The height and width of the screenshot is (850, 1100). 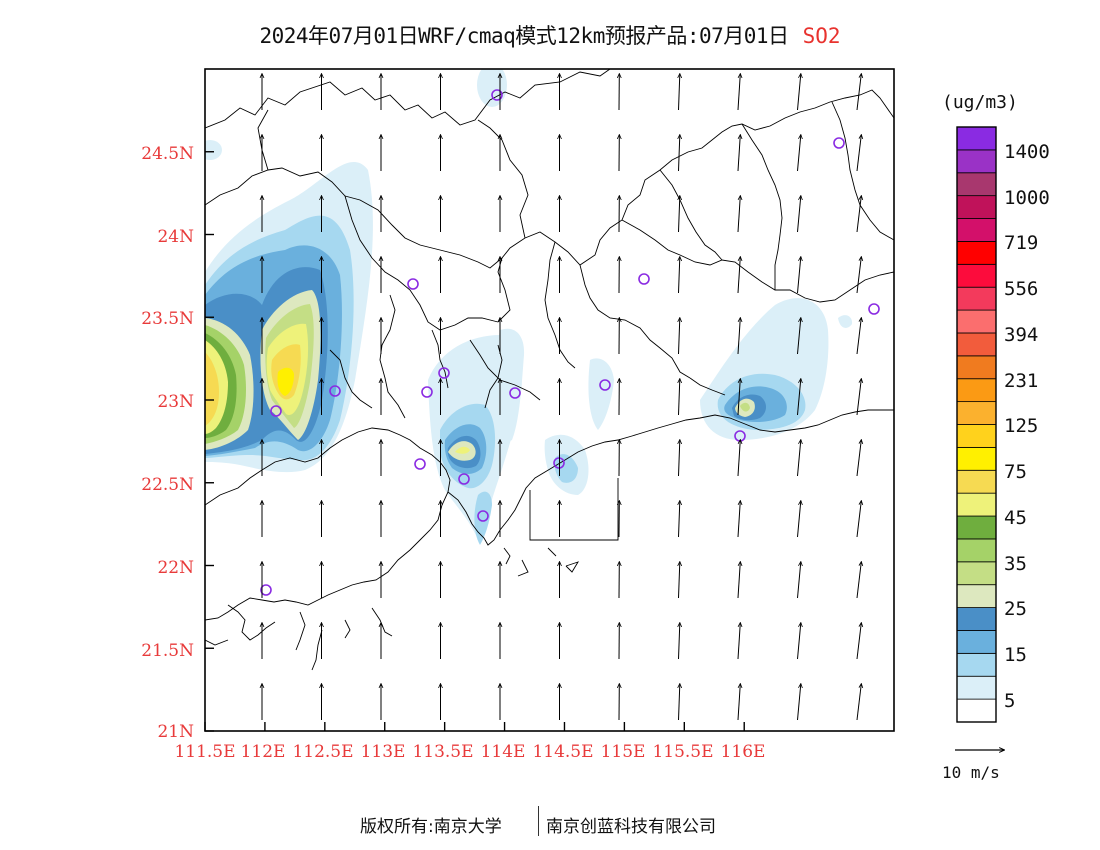 I want to click on species-label: SO2, so click(x=821, y=36).